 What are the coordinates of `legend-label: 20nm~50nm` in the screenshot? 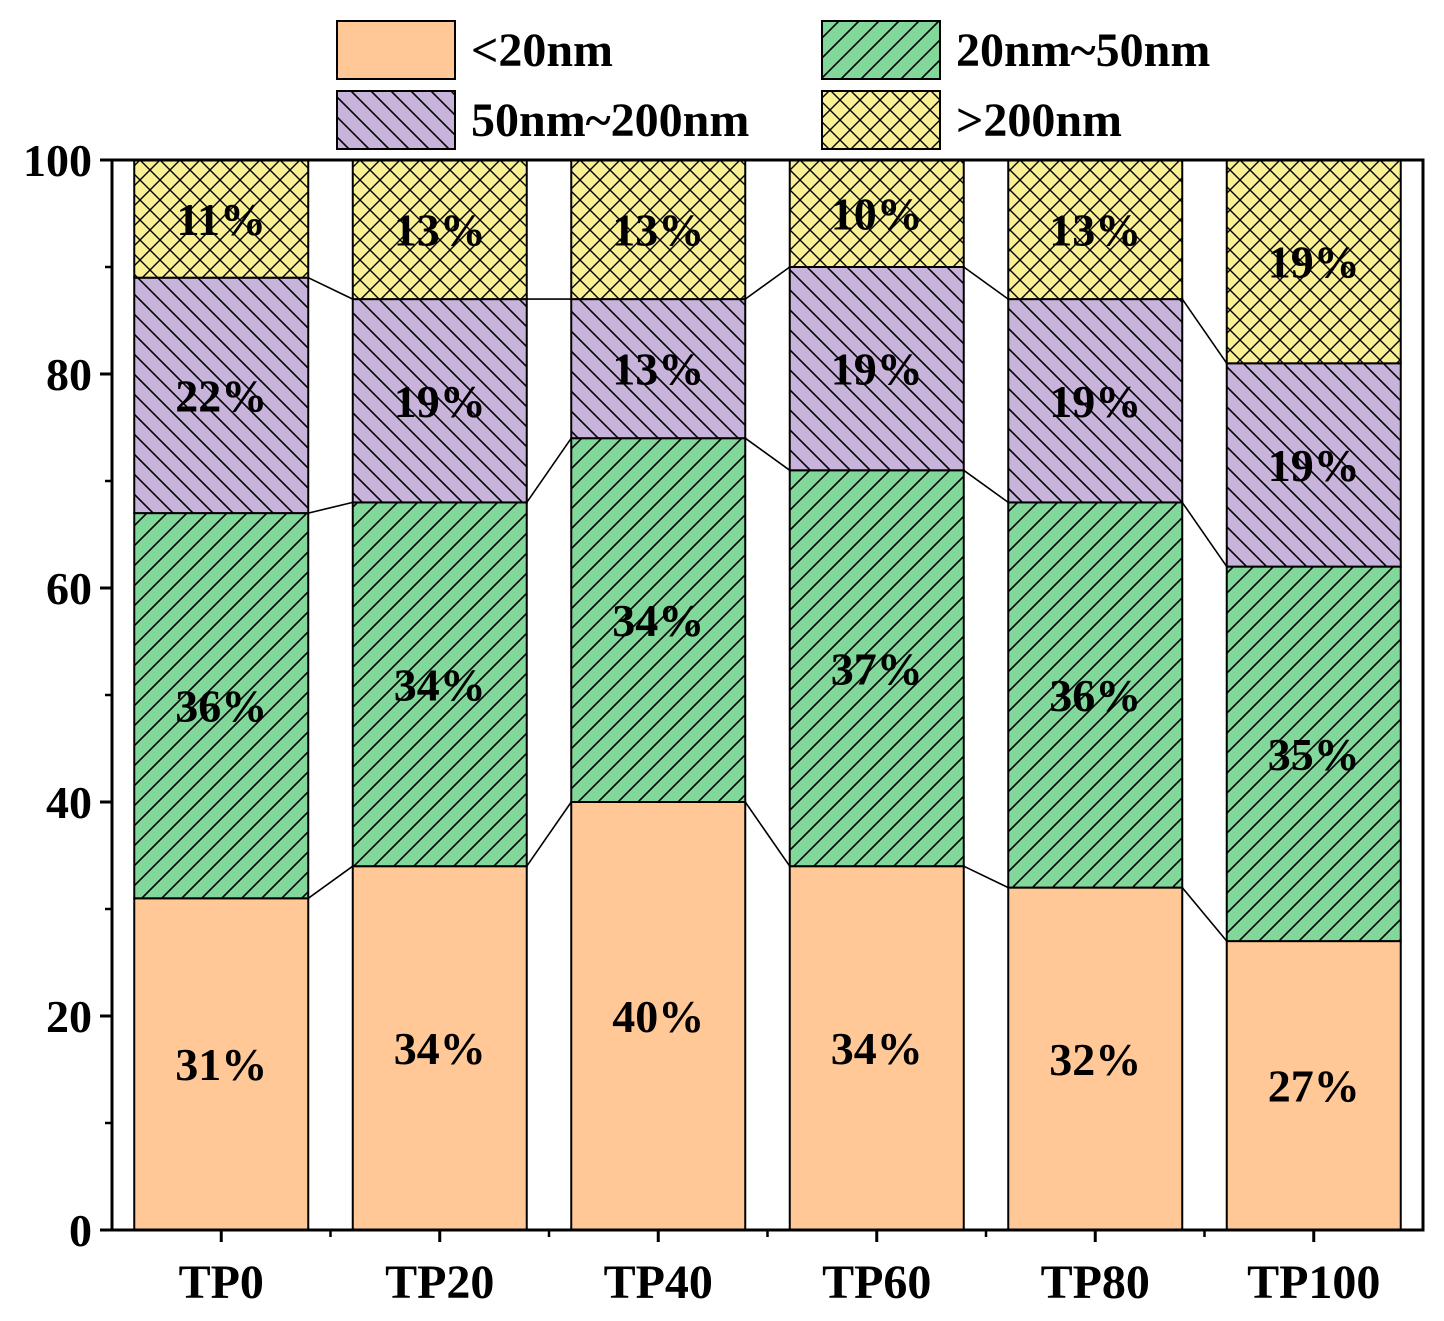 It's located at (1083, 50).